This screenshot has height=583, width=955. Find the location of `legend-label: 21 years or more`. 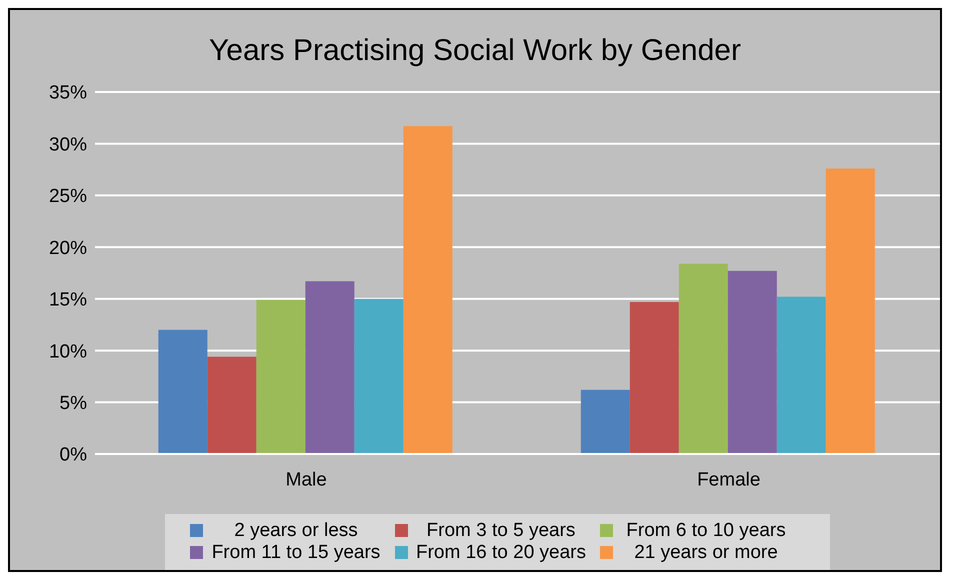

legend-label: 21 years or more is located at coordinates (706, 553).